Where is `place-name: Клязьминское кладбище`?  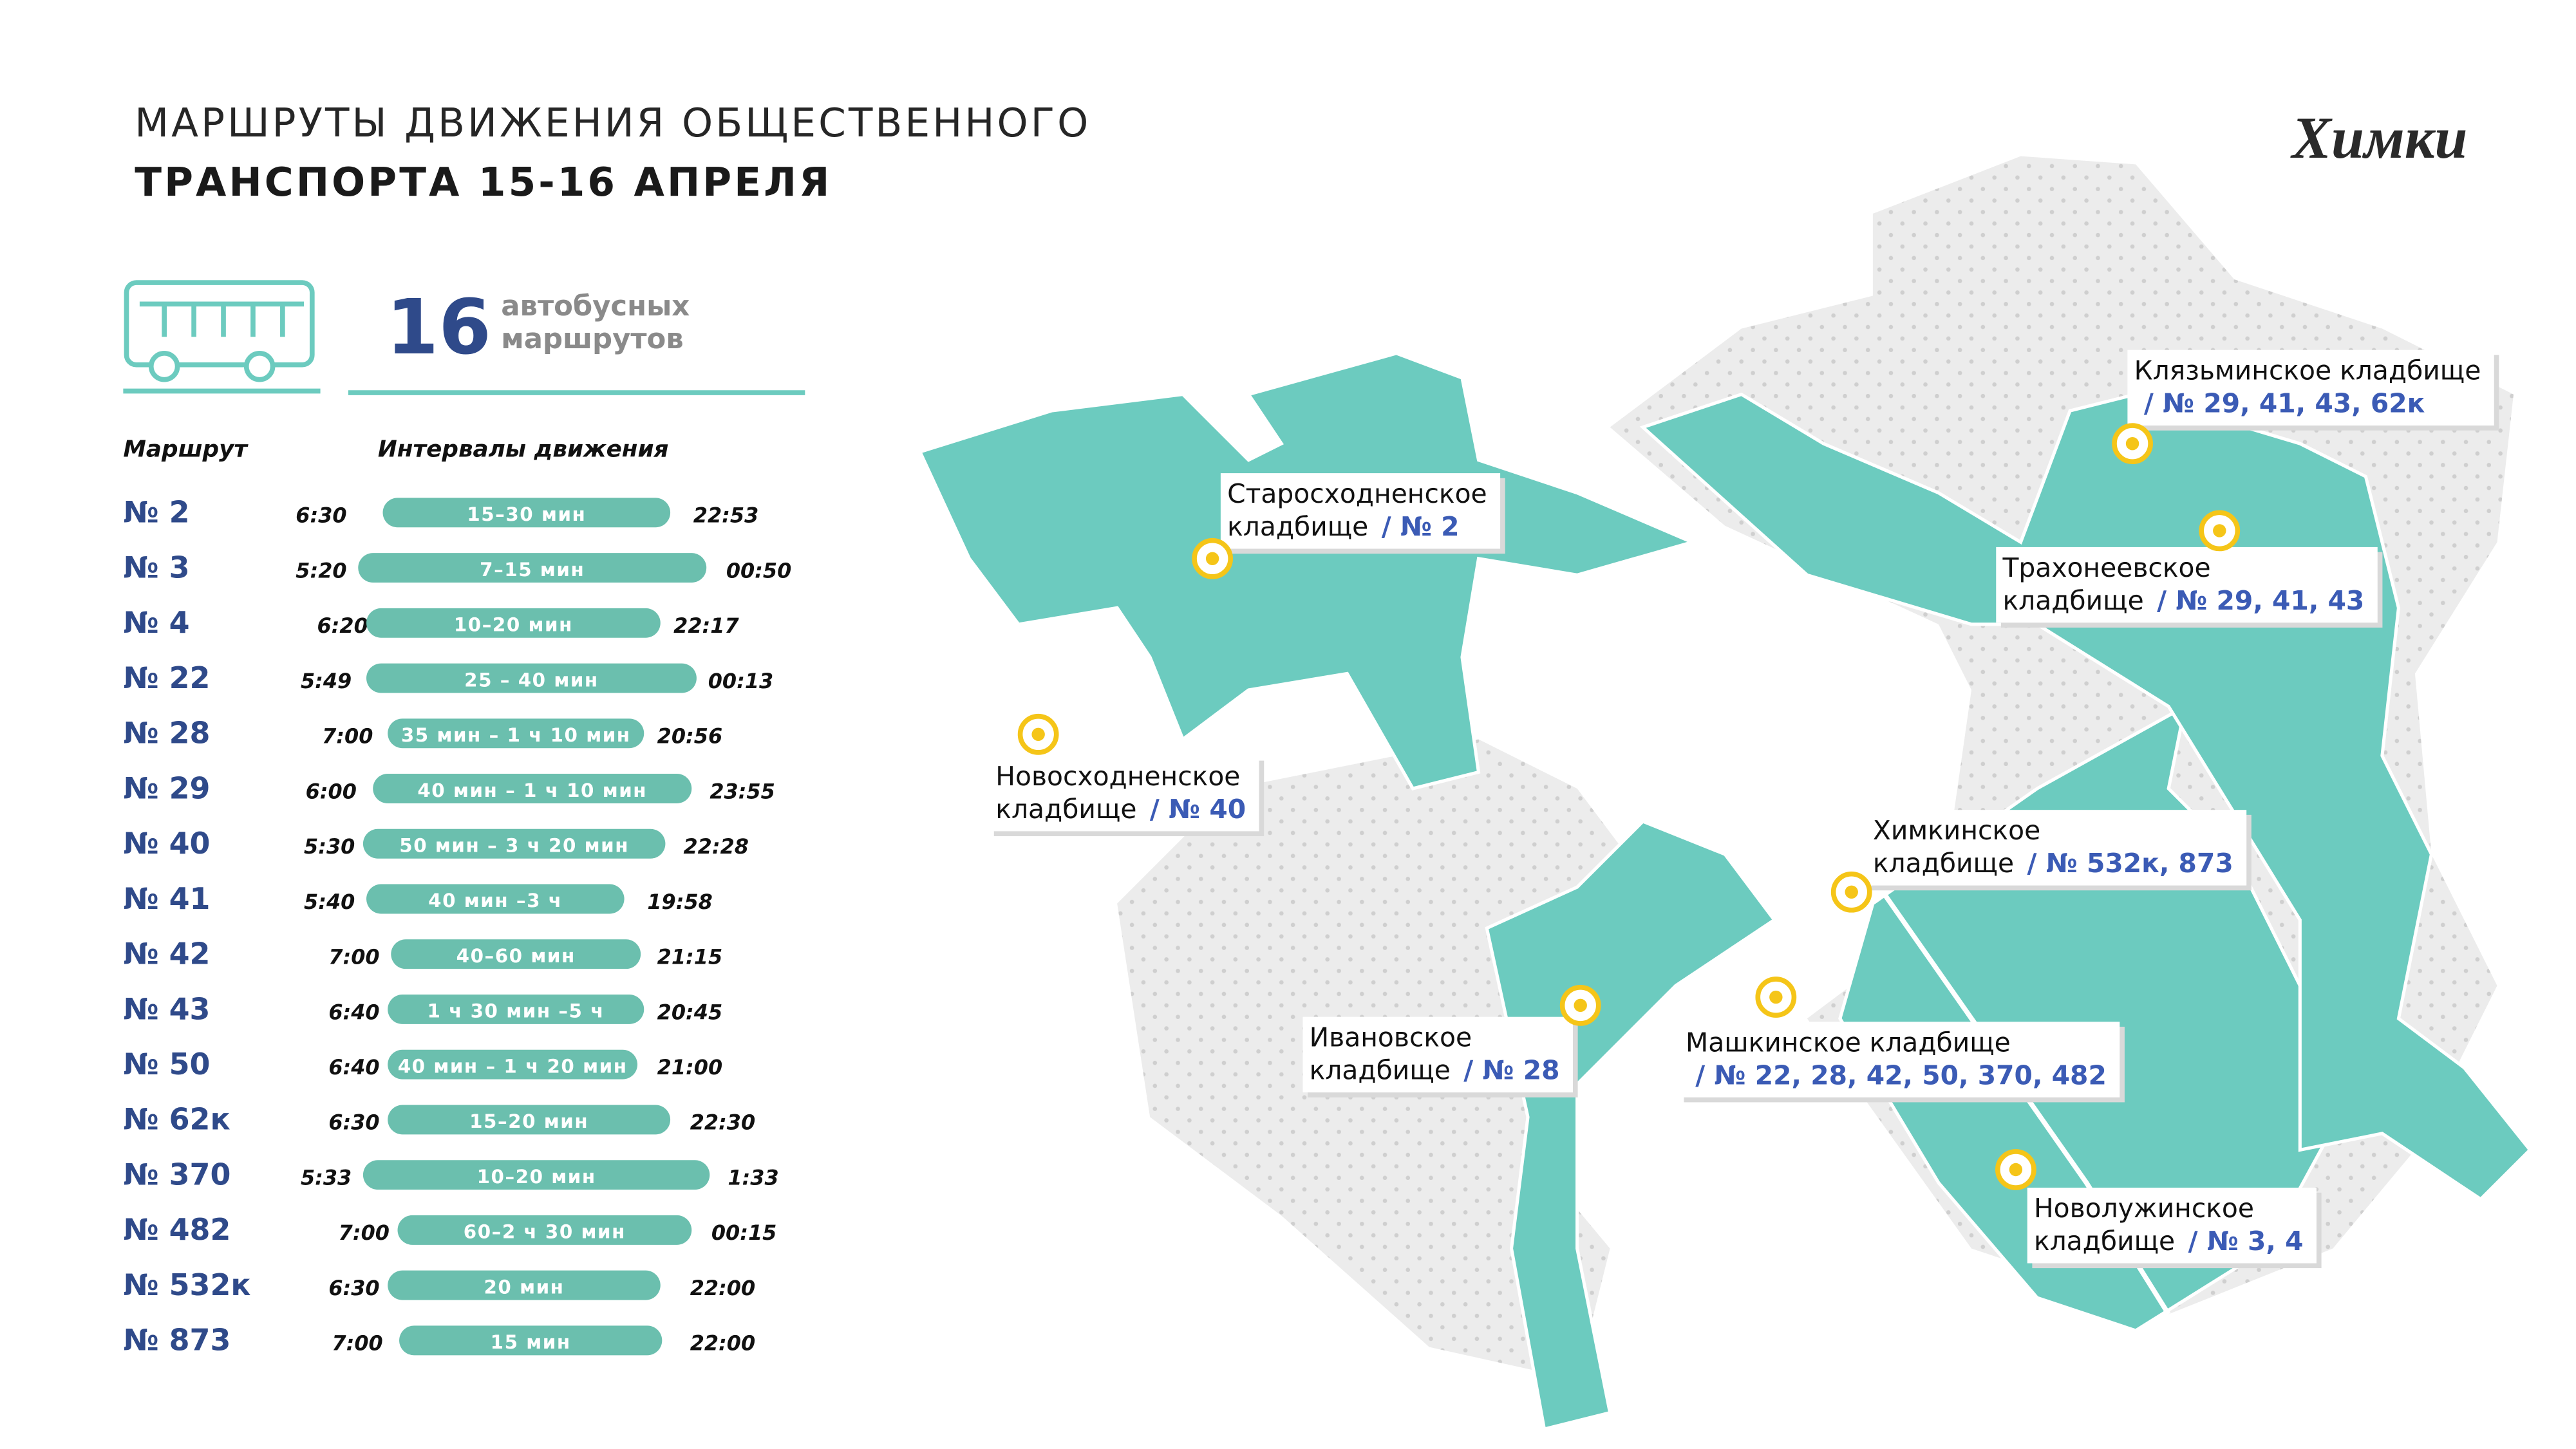
place-name: Клязьминское кладбище is located at coordinates (2307, 370).